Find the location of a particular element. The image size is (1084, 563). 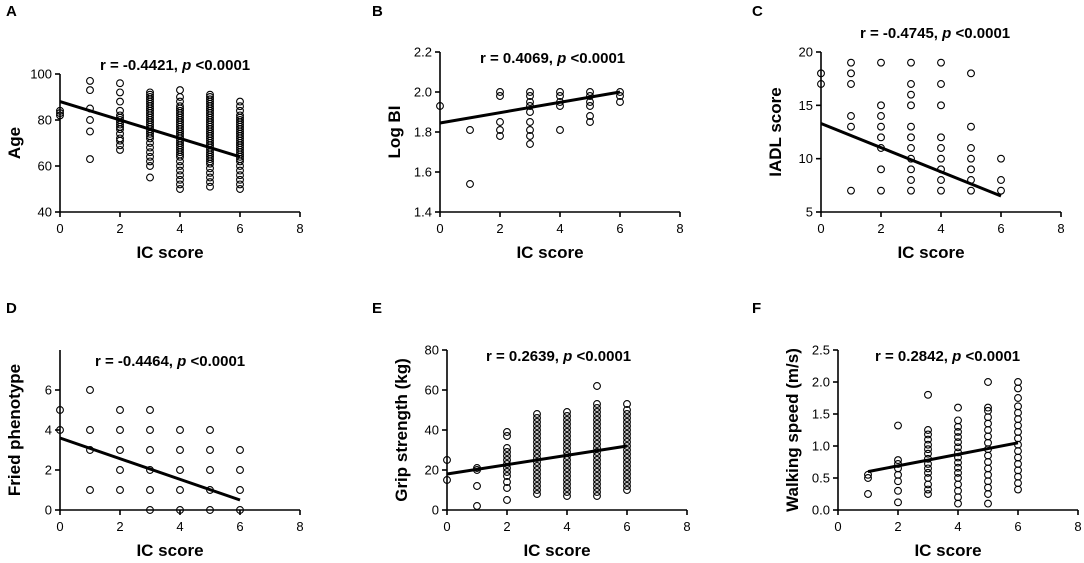

y-tick-label: 2.2 is located at coordinates (423, 52).